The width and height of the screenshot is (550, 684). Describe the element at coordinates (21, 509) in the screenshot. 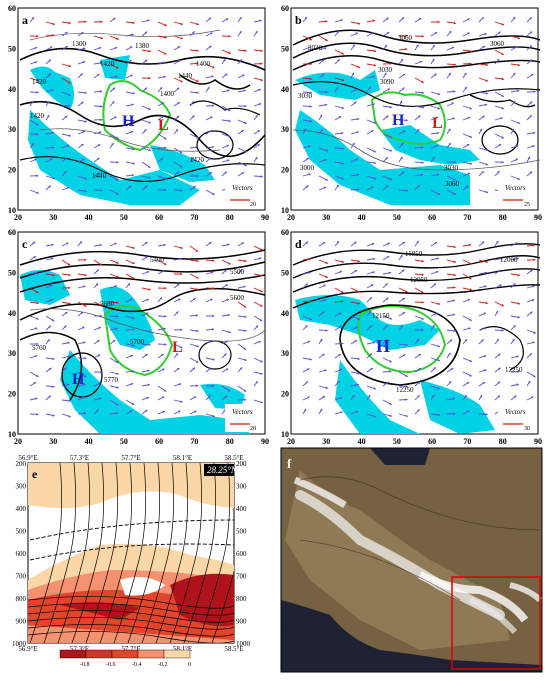

I see `pressure-tick-left: 400` at that location.